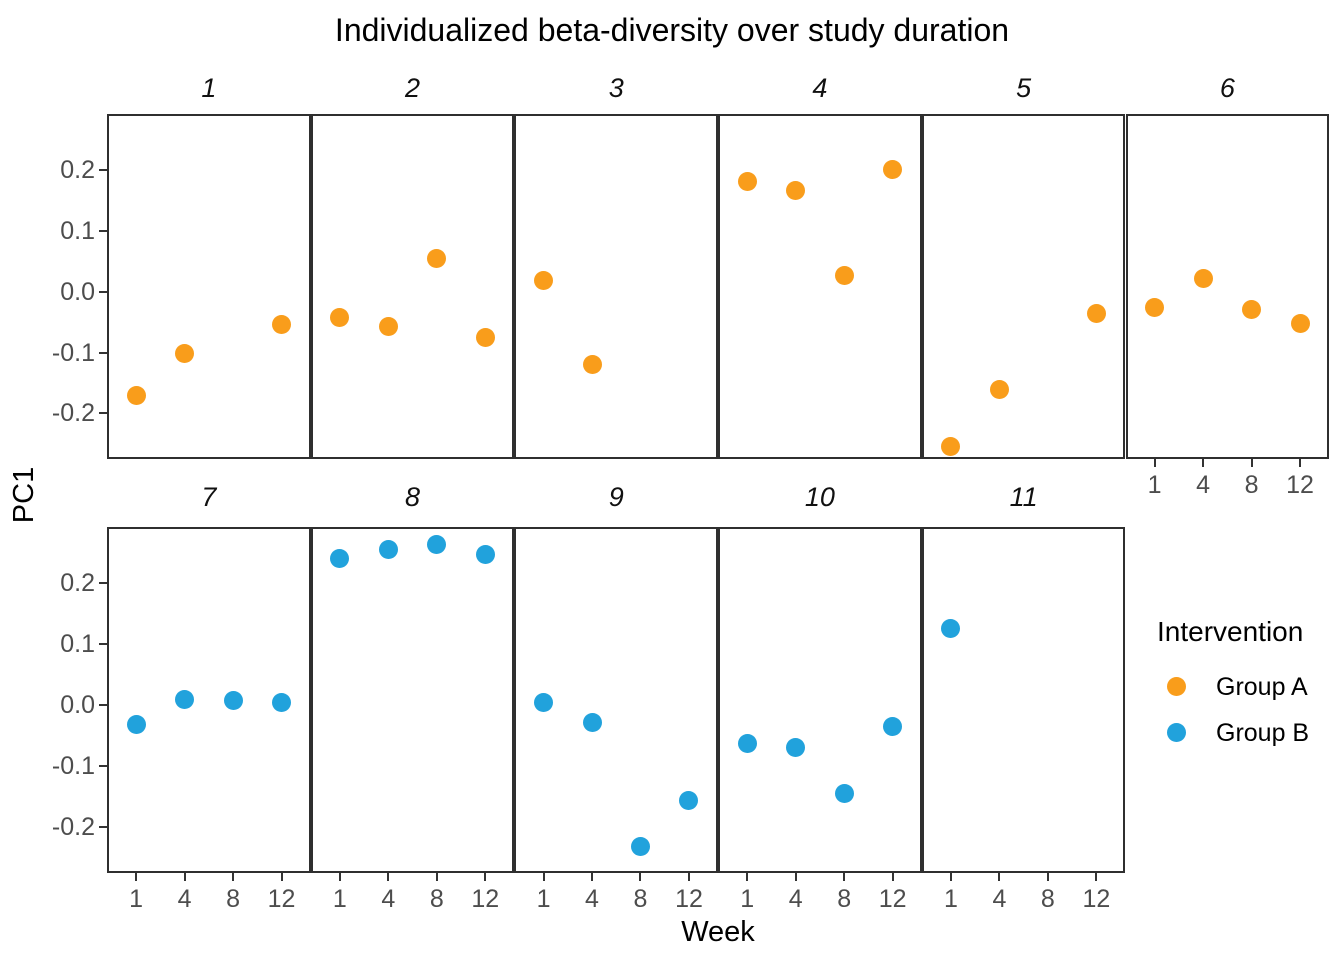 Image resolution: width=1344 pixels, height=960 pixels. What do you see at coordinates (413, 88) in the screenshot?
I see `facet-strip-label-2: 2` at bounding box center [413, 88].